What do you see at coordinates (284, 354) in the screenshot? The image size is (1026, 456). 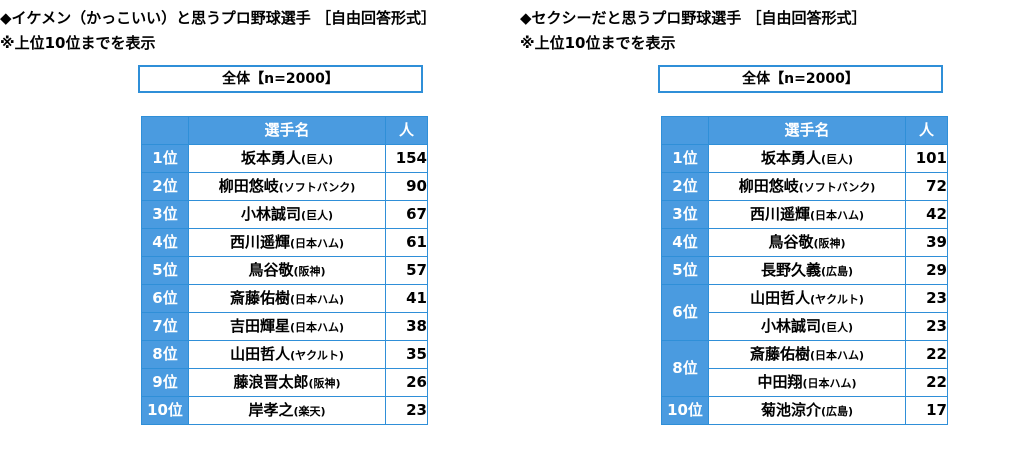 I see `table-row: 8位 山田哲人(ヤクルト) 35` at bounding box center [284, 354].